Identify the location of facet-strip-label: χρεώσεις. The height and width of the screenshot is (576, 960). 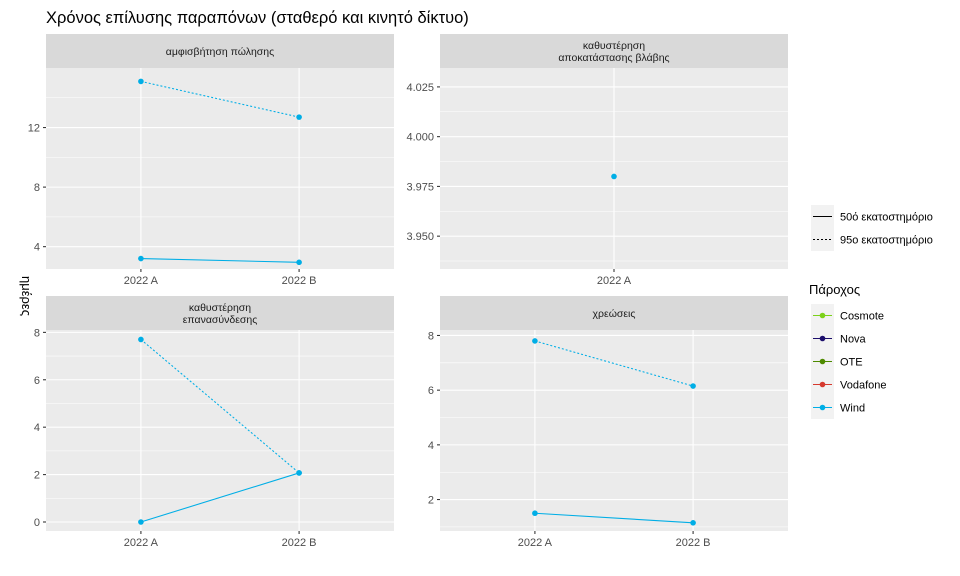
(614, 314).